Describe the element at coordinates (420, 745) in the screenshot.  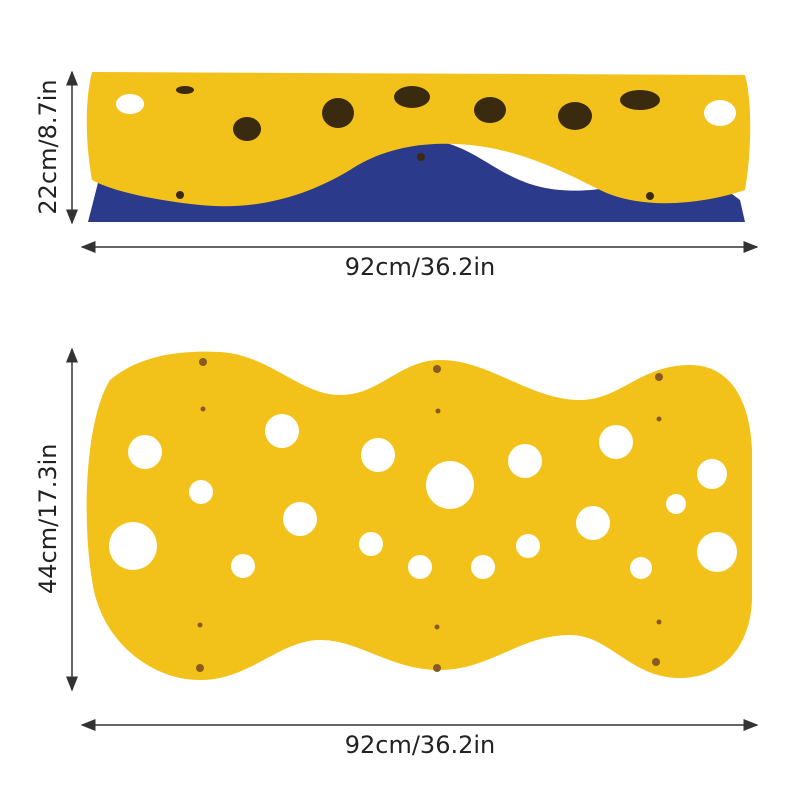
I see `bottom-width-label: 92cm/36.2in` at that location.